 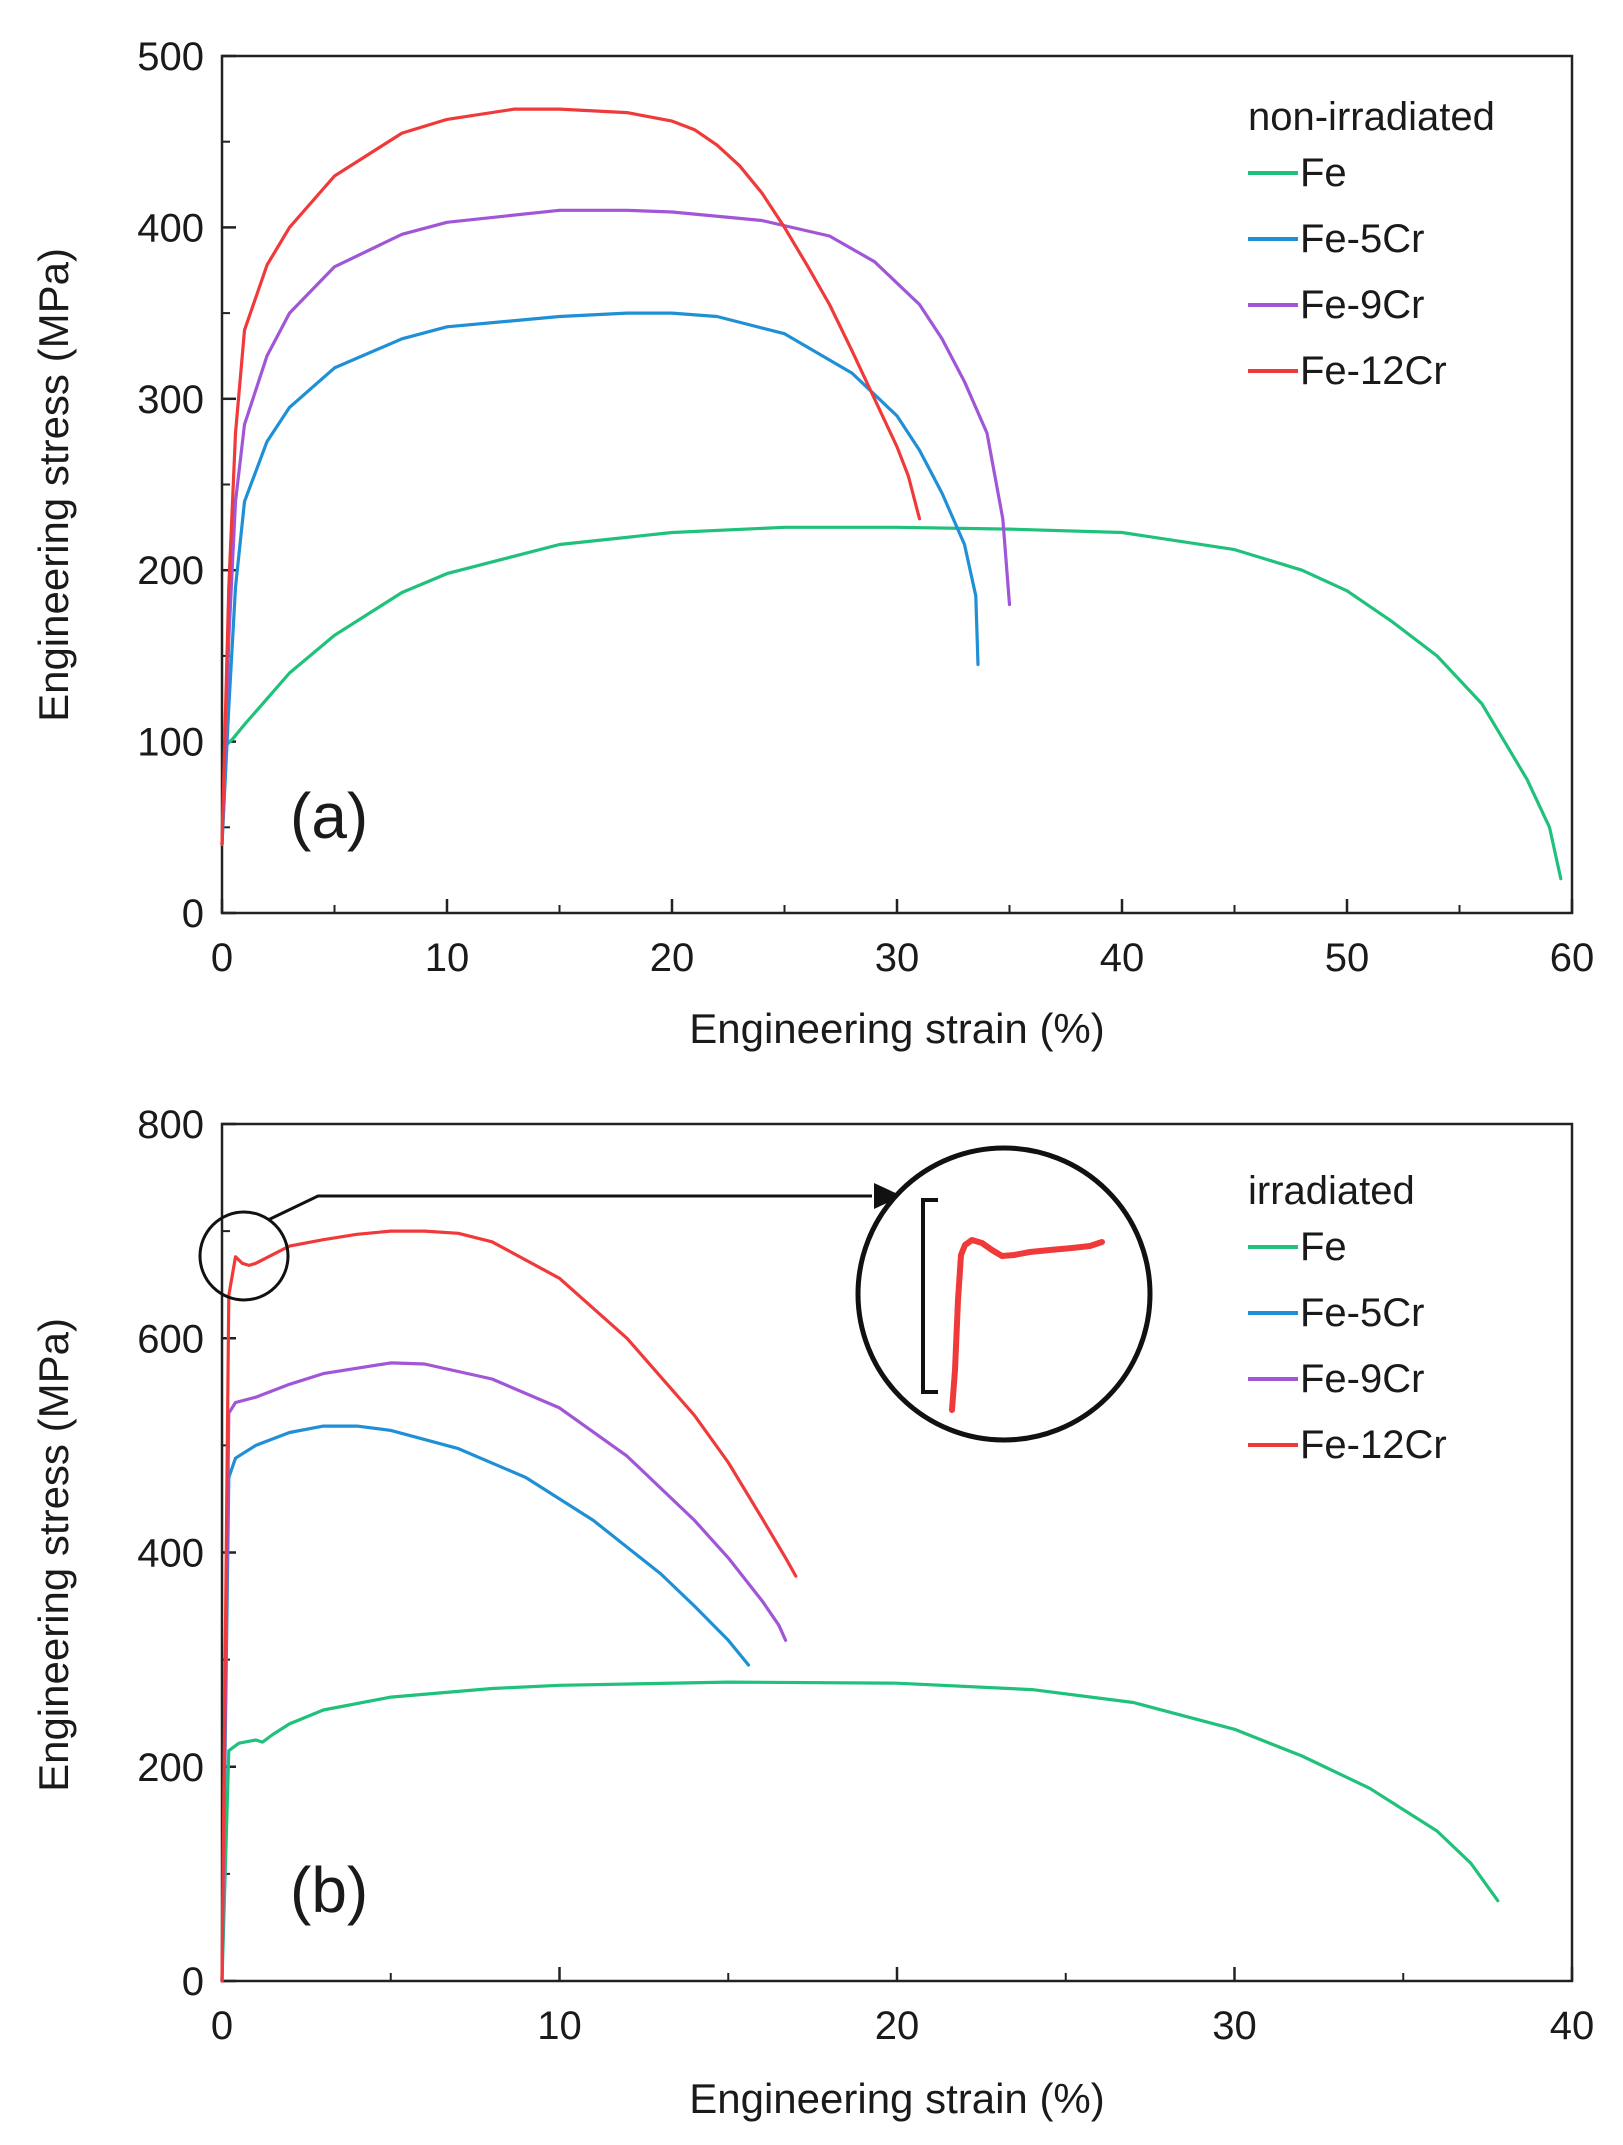 I want to click on x-tick-label: 60, so click(x=1572, y=958).